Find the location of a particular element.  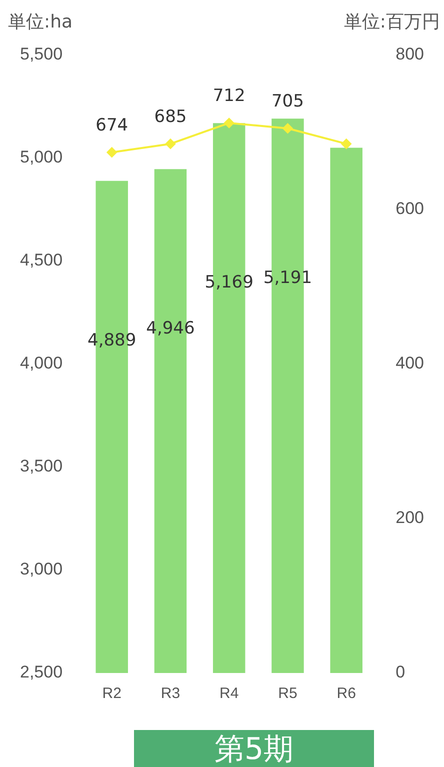

y-tick-label: 4,500 is located at coordinates (41, 260).